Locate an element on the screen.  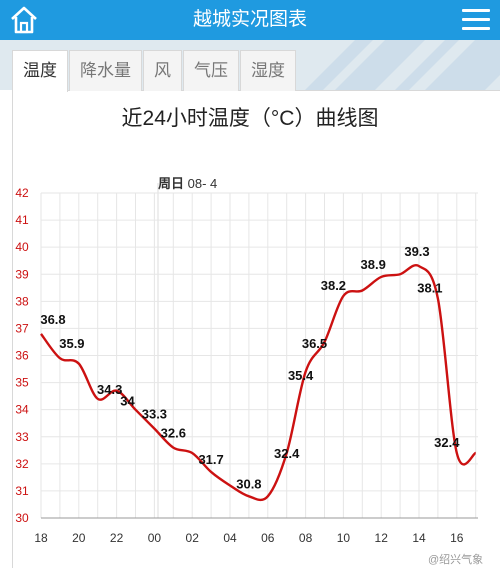
y-tick-label: 33 is located at coordinates (22, 437).